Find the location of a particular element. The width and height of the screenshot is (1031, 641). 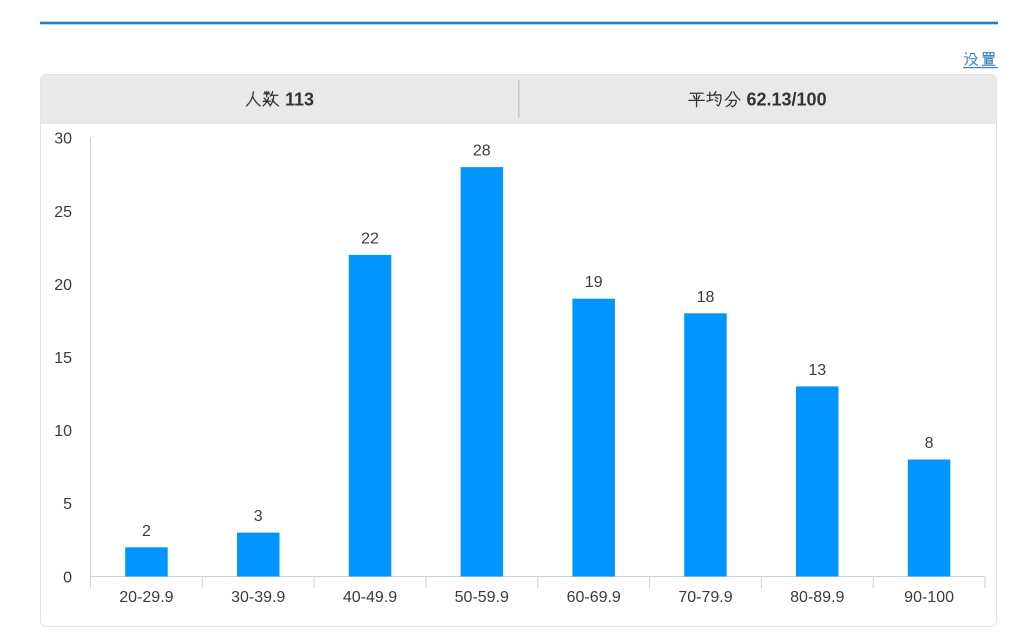

svg-text: 2 is located at coordinates (146, 531).